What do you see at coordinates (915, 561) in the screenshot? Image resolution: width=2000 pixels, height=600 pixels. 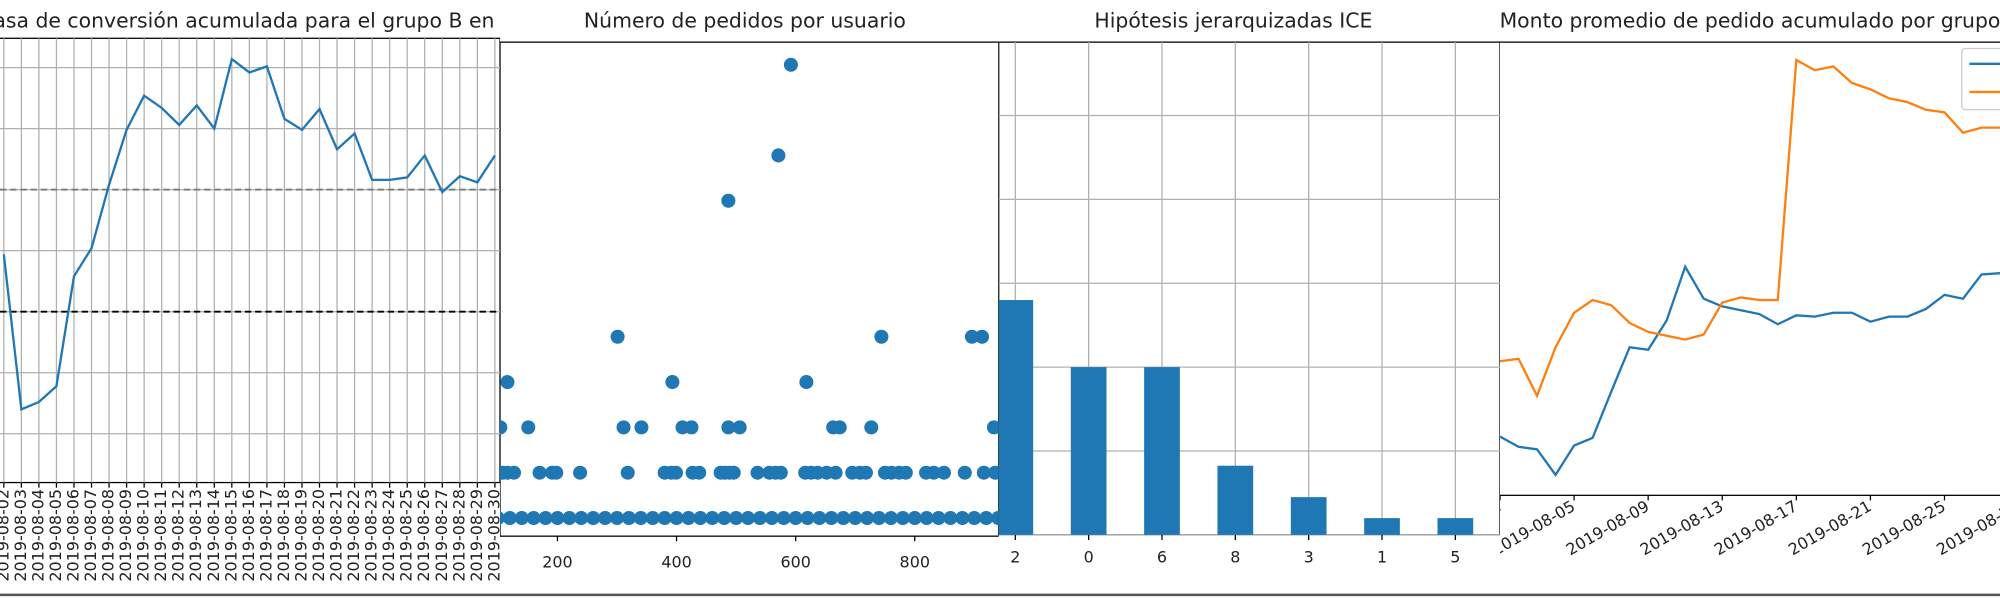 I see `x-tick-label: 800` at bounding box center [915, 561].